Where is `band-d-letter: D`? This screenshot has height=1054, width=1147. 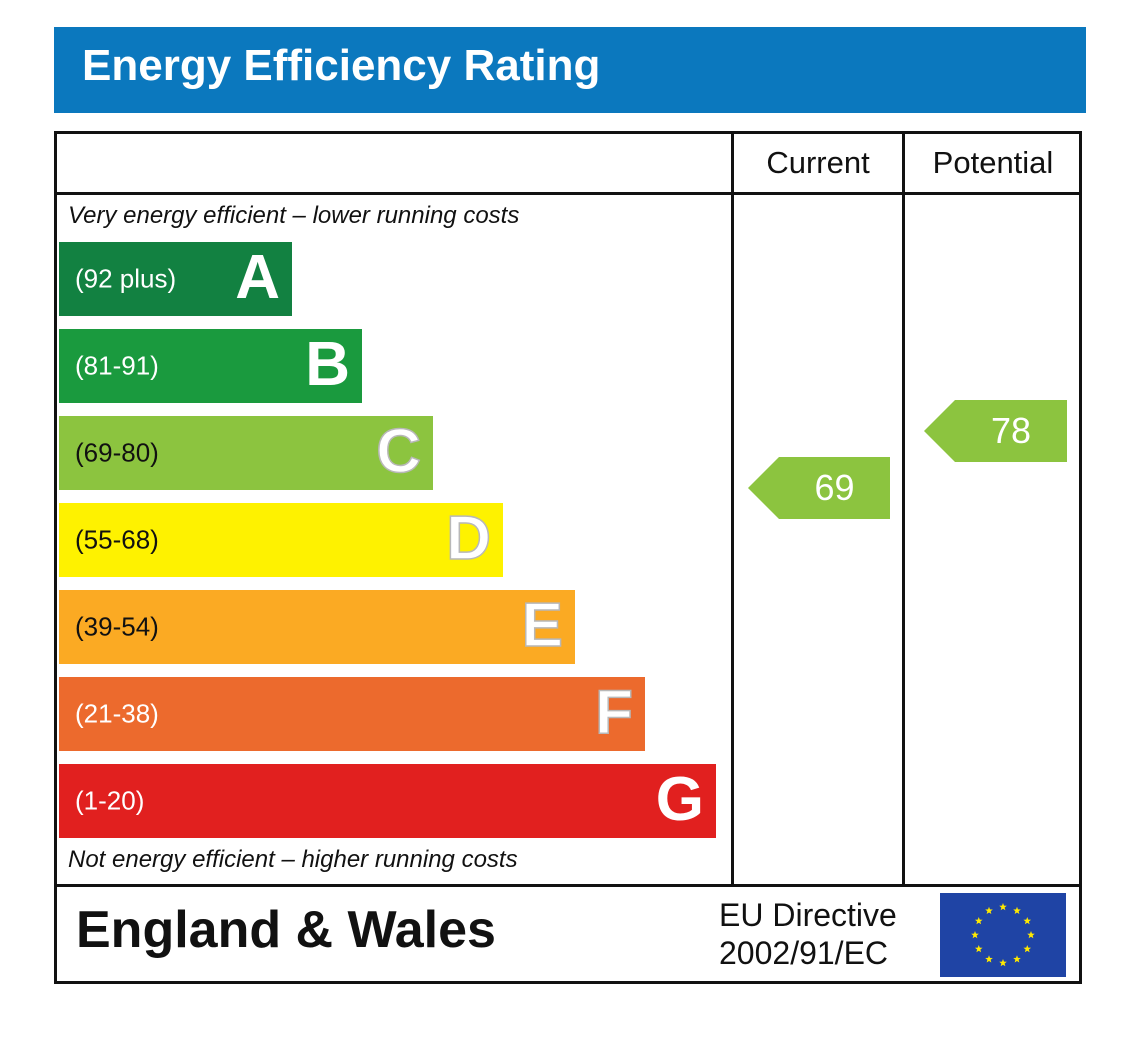
band-d-letter: D is located at coordinates (468, 538).